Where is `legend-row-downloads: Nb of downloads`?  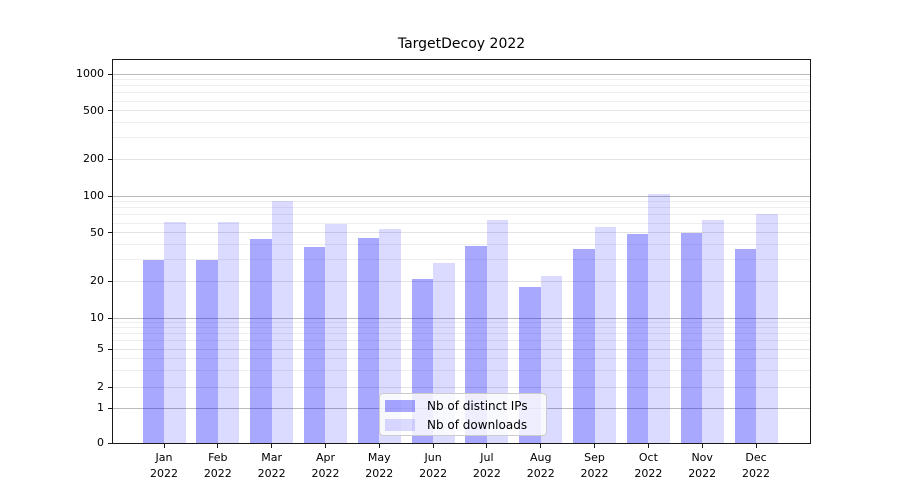 legend-row-downloads: Nb of downloads is located at coordinates (465, 425).